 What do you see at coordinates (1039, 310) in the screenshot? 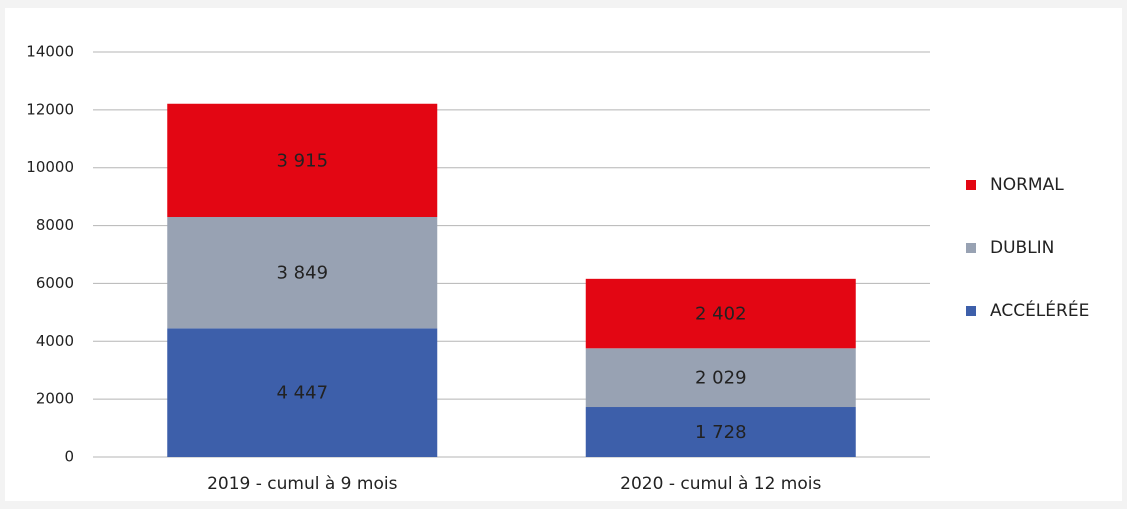
I see `legend-label: ACCÉLÉRÉE` at bounding box center [1039, 310].